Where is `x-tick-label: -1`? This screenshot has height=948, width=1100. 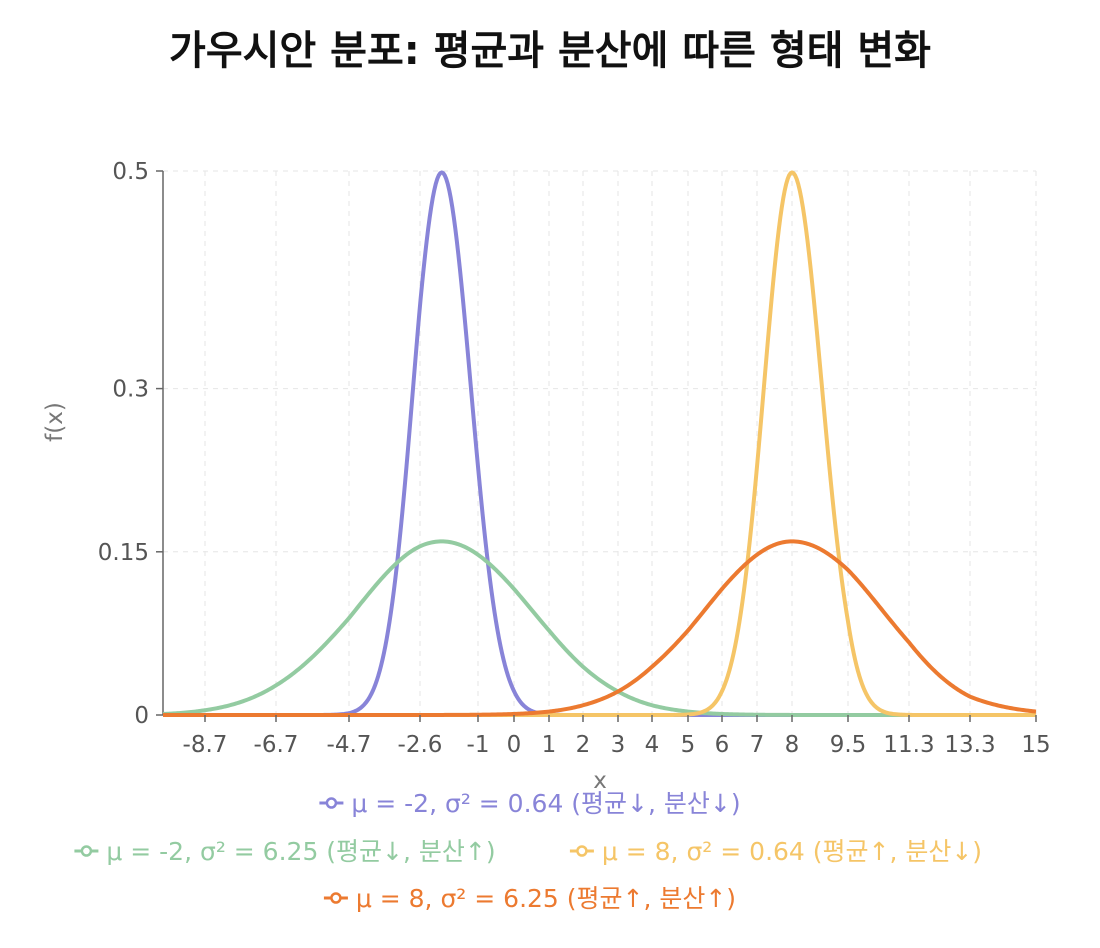
x-tick-label: -1 is located at coordinates (478, 745).